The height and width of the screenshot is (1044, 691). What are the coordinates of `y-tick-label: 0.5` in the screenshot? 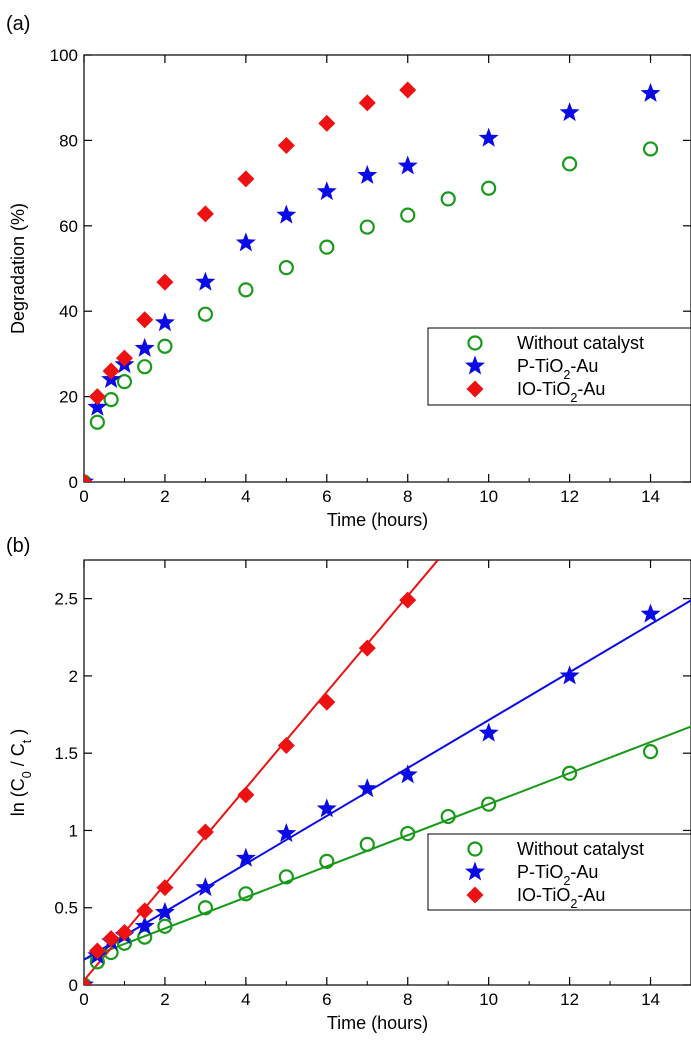 It's located at (66, 908).